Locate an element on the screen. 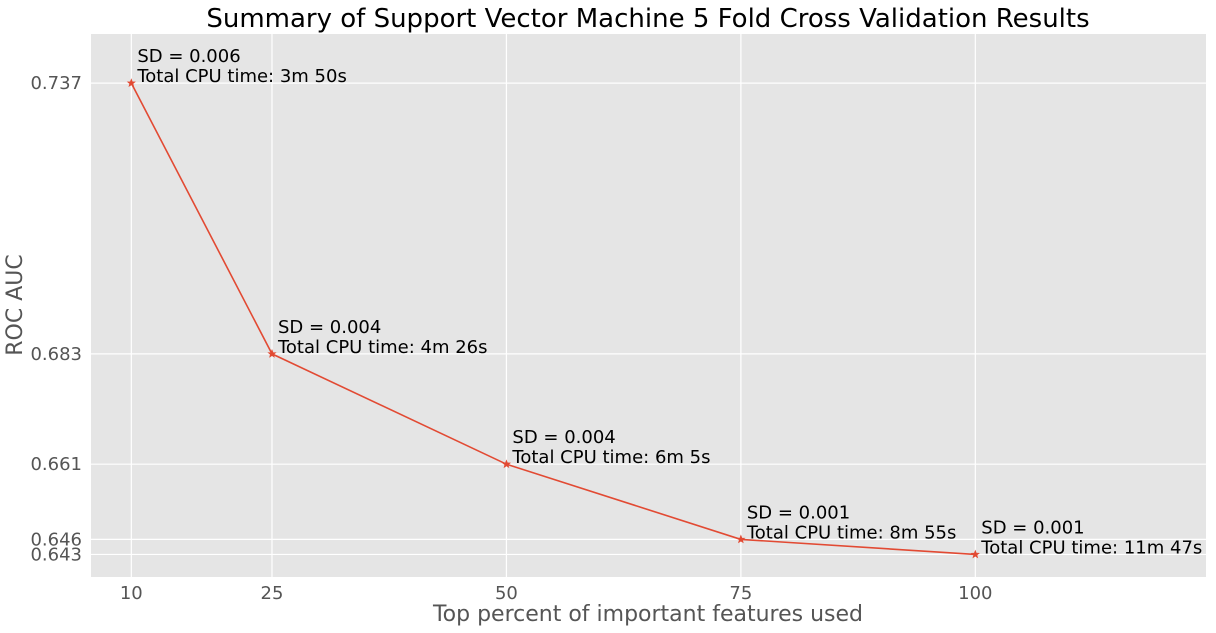  x-tick-label: 100 is located at coordinates (975, 593).